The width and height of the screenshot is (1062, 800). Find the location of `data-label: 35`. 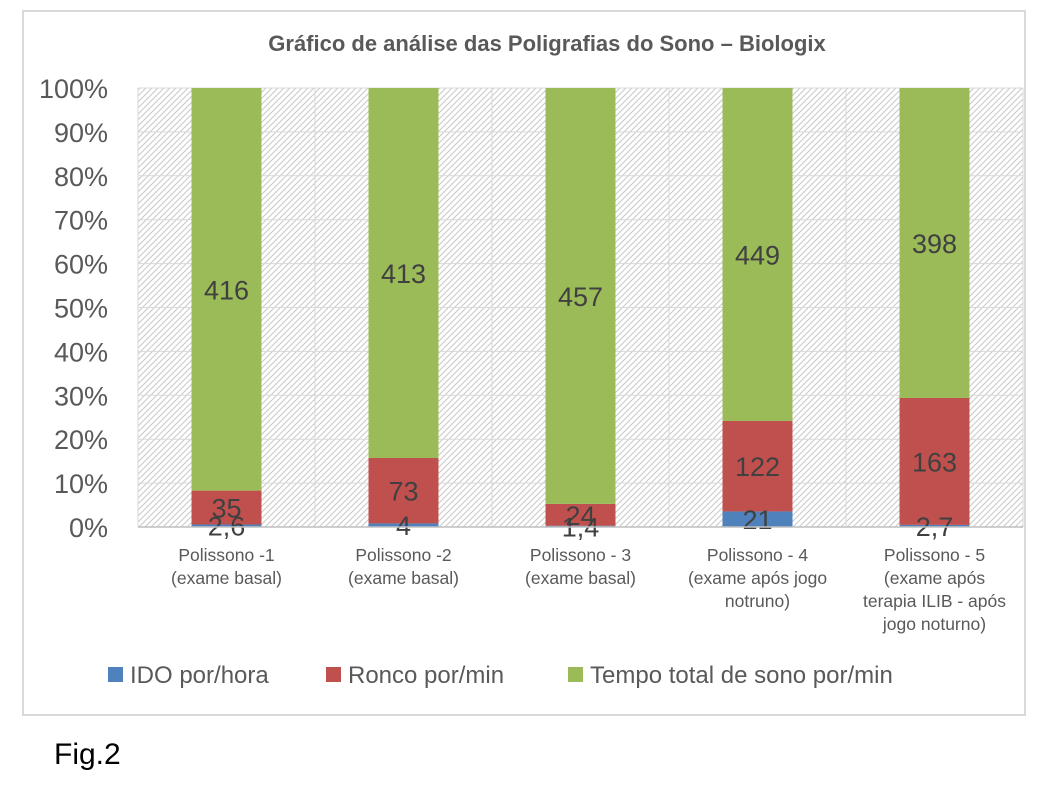

data-label: 35 is located at coordinates (226, 509).